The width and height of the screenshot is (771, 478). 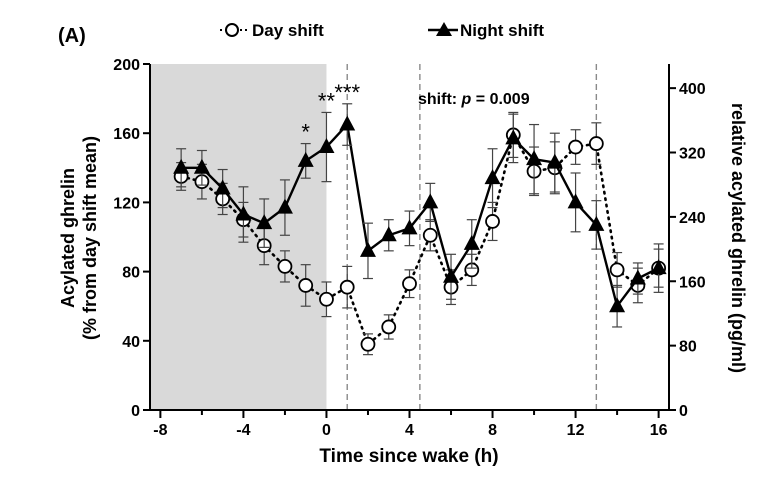 I want to click on y-tick-label-1: 40, so click(x=131, y=342).